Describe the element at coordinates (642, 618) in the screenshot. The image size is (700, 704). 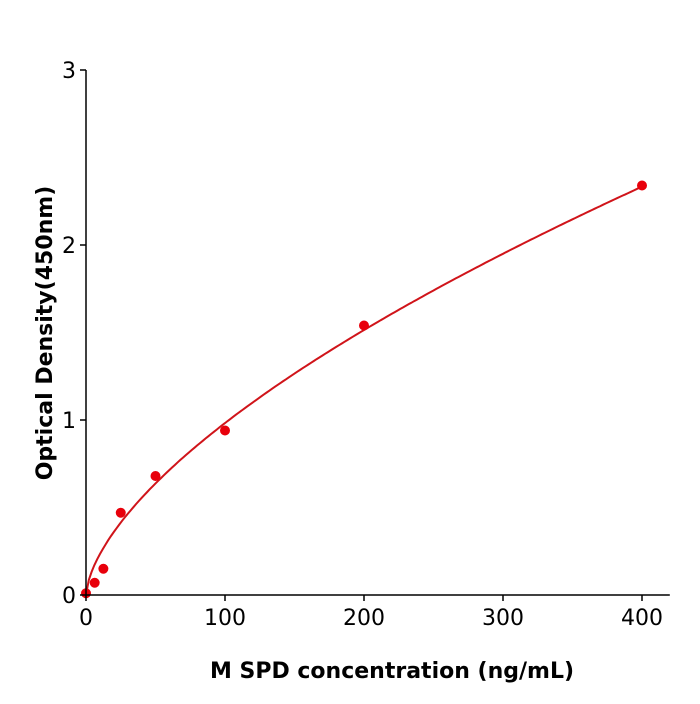
I see `x-tick-label: 400` at that location.